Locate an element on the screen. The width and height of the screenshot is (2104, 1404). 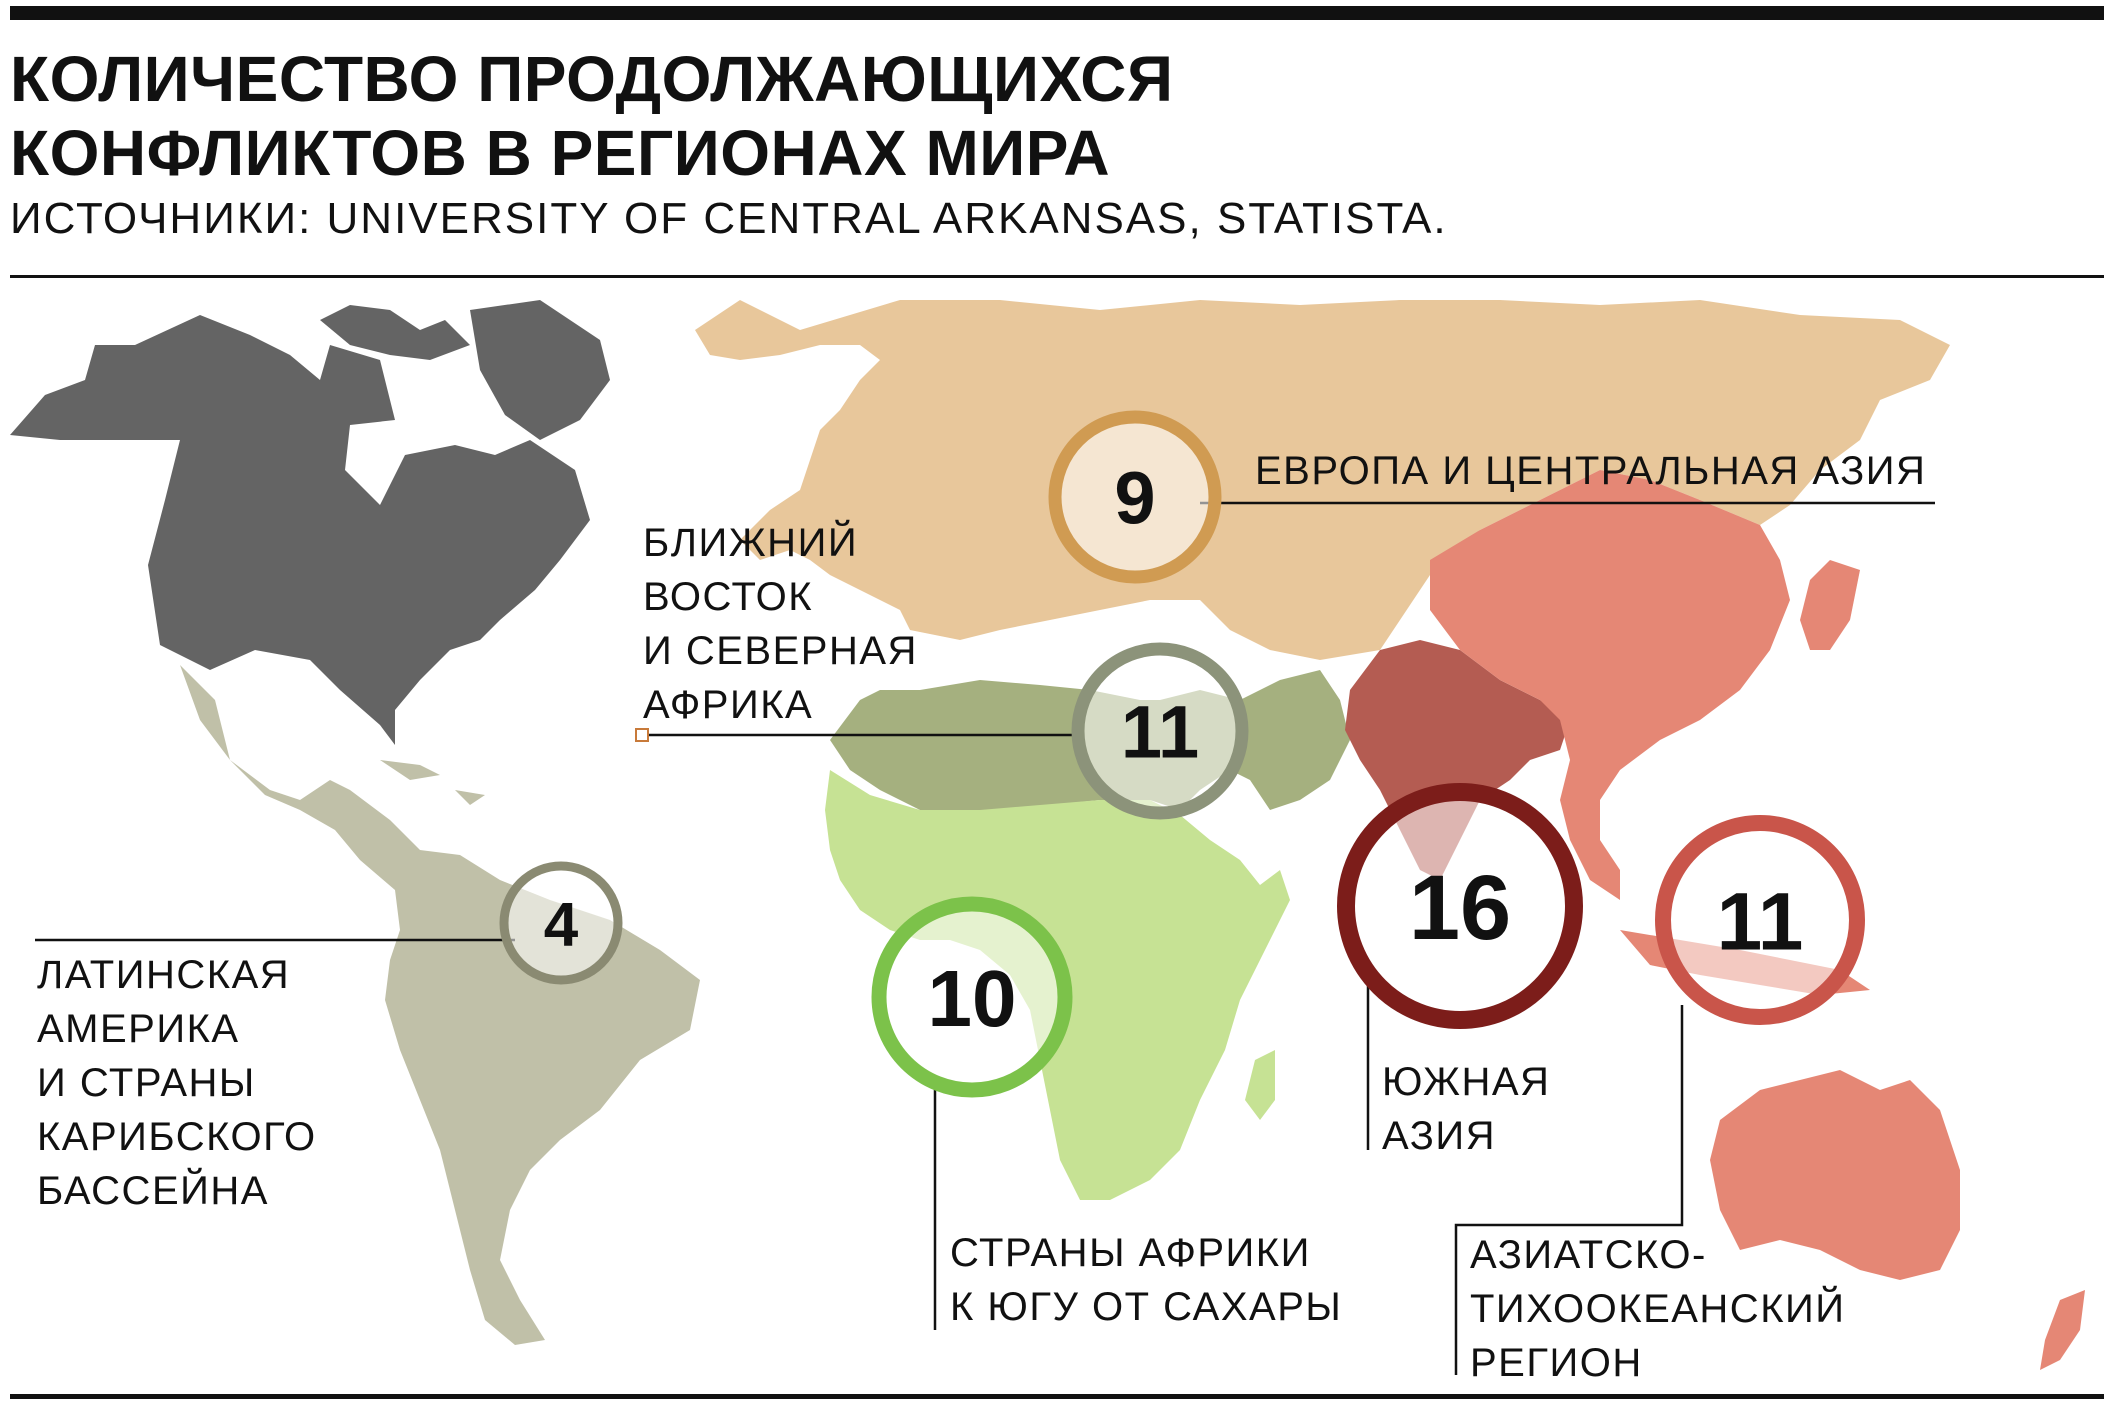
title-line-2: КОНФЛИКТОВ В РЕГИОНАХ МИРА is located at coordinates (560, 153).